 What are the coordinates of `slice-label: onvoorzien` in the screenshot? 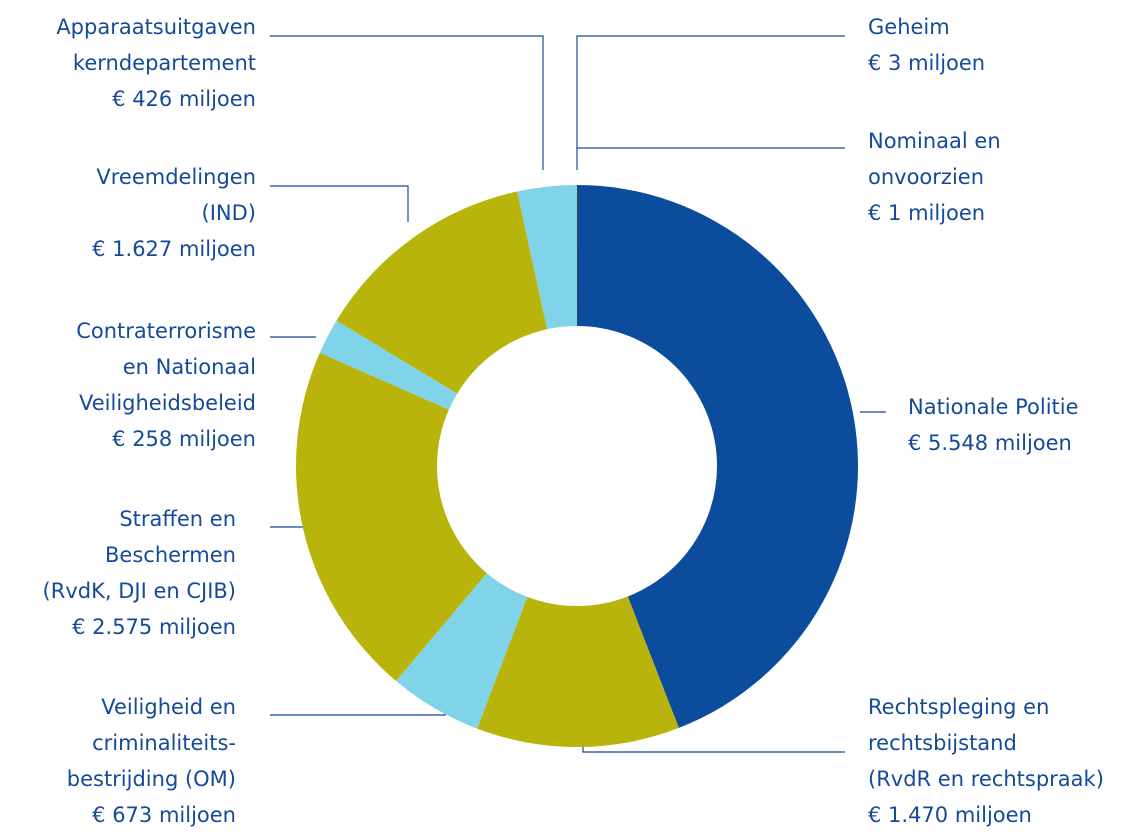 It's located at (926, 177).